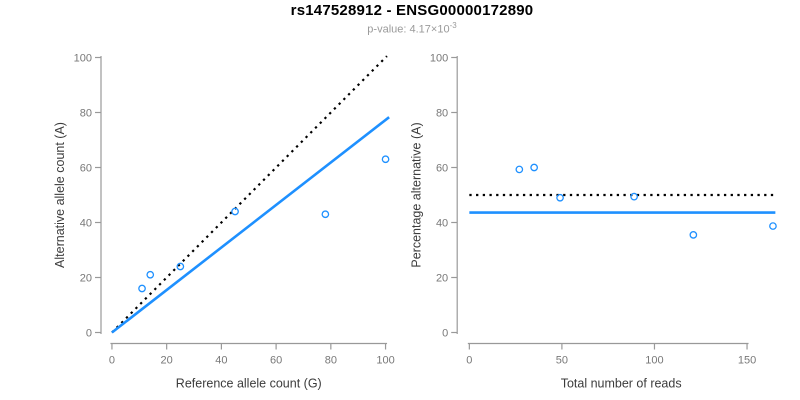  Describe the element at coordinates (249, 384) in the screenshot. I see `x-axis-title: Reference allele count (G)` at that location.